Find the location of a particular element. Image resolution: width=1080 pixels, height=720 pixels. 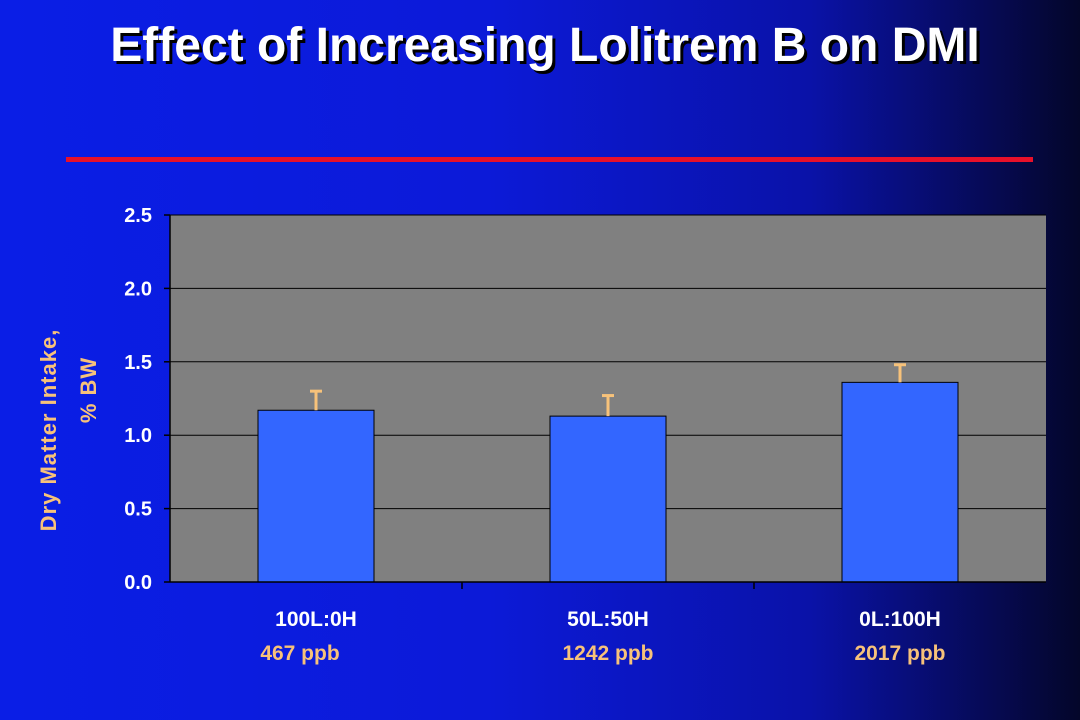

slide-title: Effect of Increasing Lolitrem B on DMI is located at coordinates (545, 45).